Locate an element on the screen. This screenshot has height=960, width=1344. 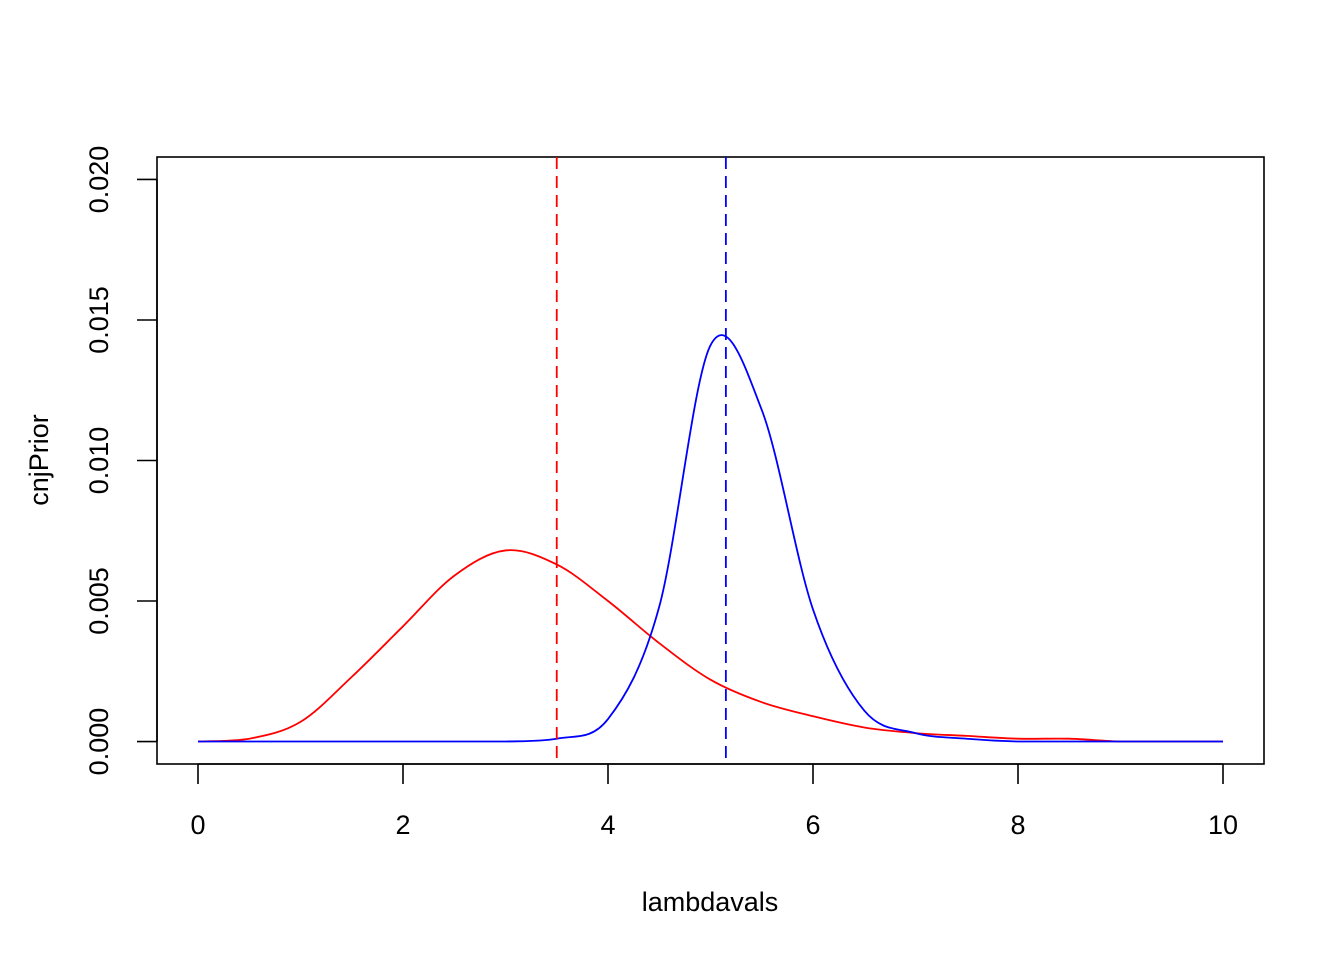
y-axis: 0.000 0.005 0.010 0.015 0.020 is located at coordinates (121, 461).